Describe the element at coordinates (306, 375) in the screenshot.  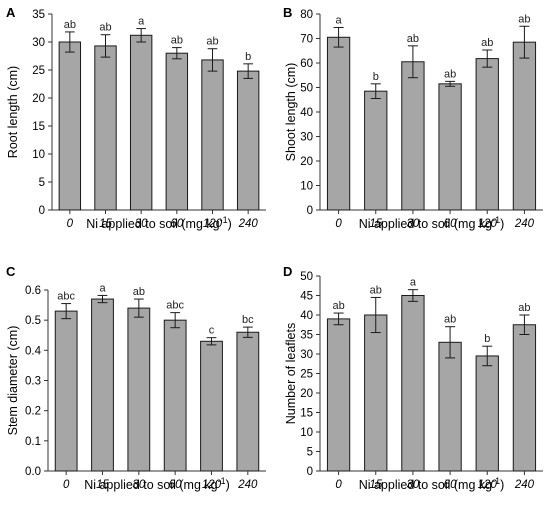
I see `y-tick-label: 25` at that location.